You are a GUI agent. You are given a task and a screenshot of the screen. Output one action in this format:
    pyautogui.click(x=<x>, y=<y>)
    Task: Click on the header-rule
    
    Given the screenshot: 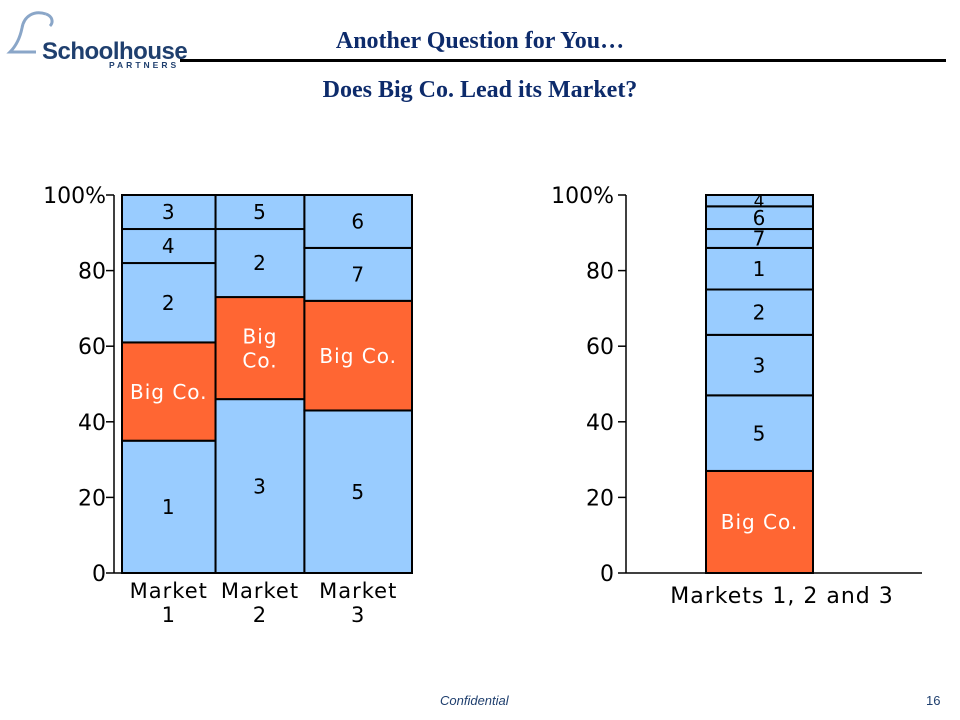 What is the action you would take?
    pyautogui.click(x=563, y=60)
    